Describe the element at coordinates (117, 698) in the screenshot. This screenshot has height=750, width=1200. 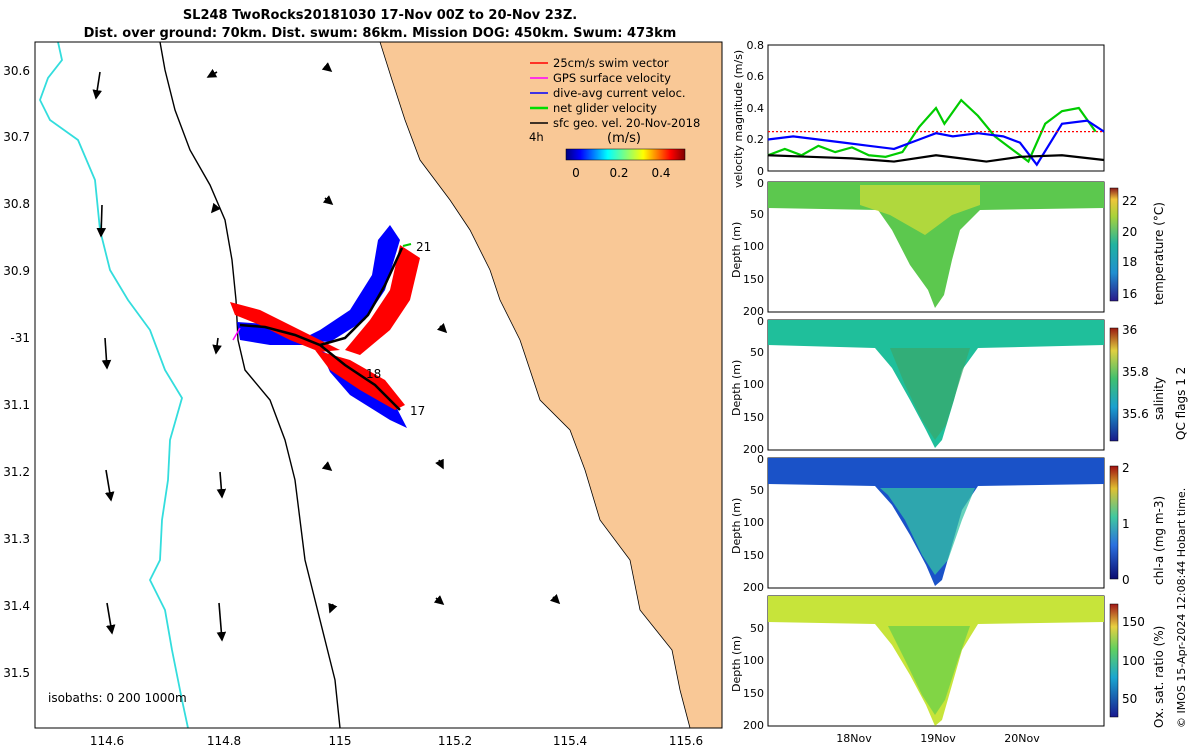
I see `isobaths-label: isobaths: 0 200 1000m` at that location.